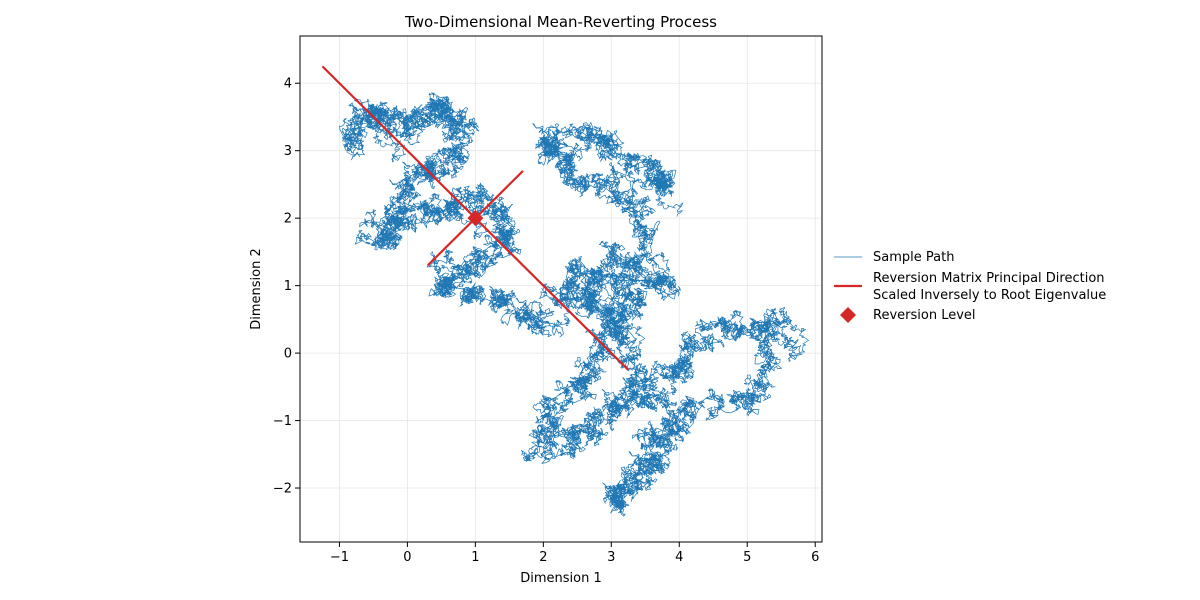 The width and height of the screenshot is (1200, 600). What do you see at coordinates (747, 557) in the screenshot?
I see `x-tick-label: 5` at bounding box center [747, 557].